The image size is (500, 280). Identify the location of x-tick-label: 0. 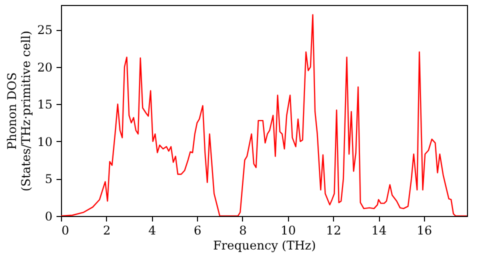
(66, 231).